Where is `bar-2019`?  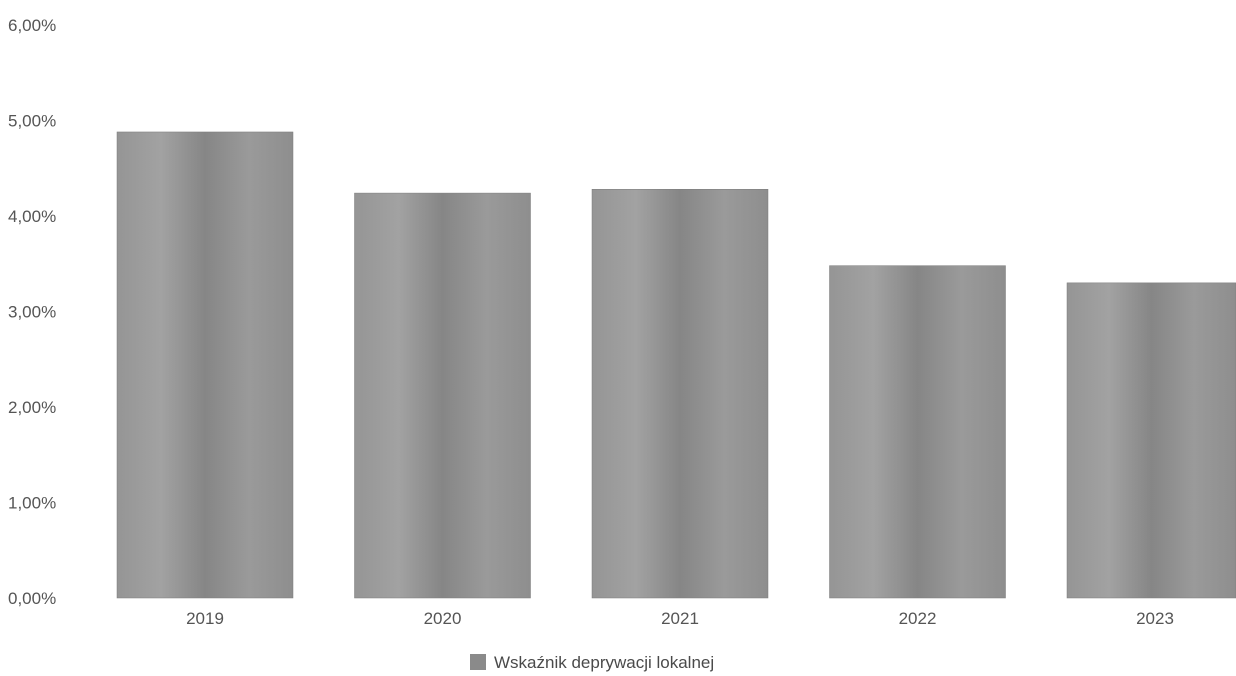 bar-2019 is located at coordinates (205, 365).